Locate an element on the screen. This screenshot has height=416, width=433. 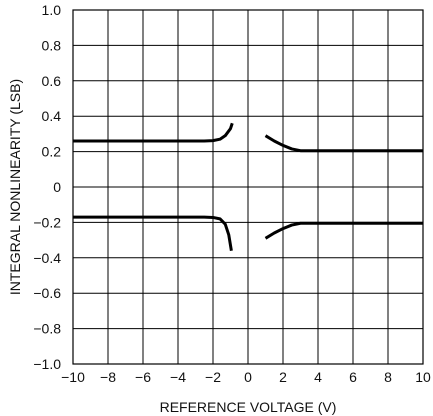
x-tick-labels: −10 −8 −6 −4 −2 0 2 4 6 8 10 is located at coordinates (246, 377).